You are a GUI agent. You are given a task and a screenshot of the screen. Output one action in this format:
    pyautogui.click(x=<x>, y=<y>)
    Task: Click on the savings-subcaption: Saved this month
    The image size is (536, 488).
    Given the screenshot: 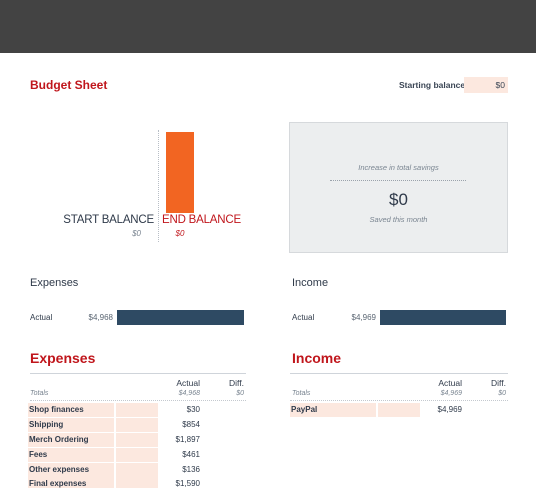 What is the action you would take?
    pyautogui.click(x=398, y=219)
    